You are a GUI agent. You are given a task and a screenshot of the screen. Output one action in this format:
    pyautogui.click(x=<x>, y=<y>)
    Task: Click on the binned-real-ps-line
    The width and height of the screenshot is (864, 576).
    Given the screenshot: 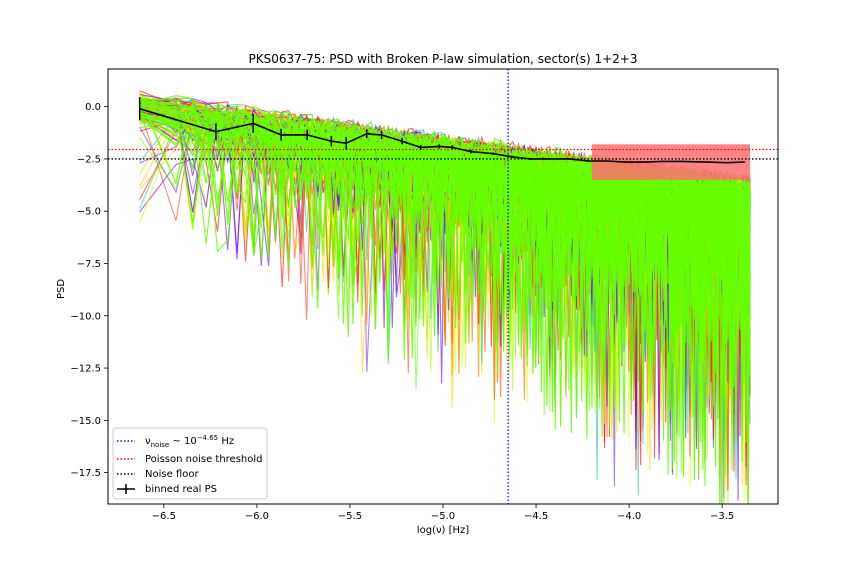 What is the action you would take?
    pyautogui.click(x=442, y=135)
    